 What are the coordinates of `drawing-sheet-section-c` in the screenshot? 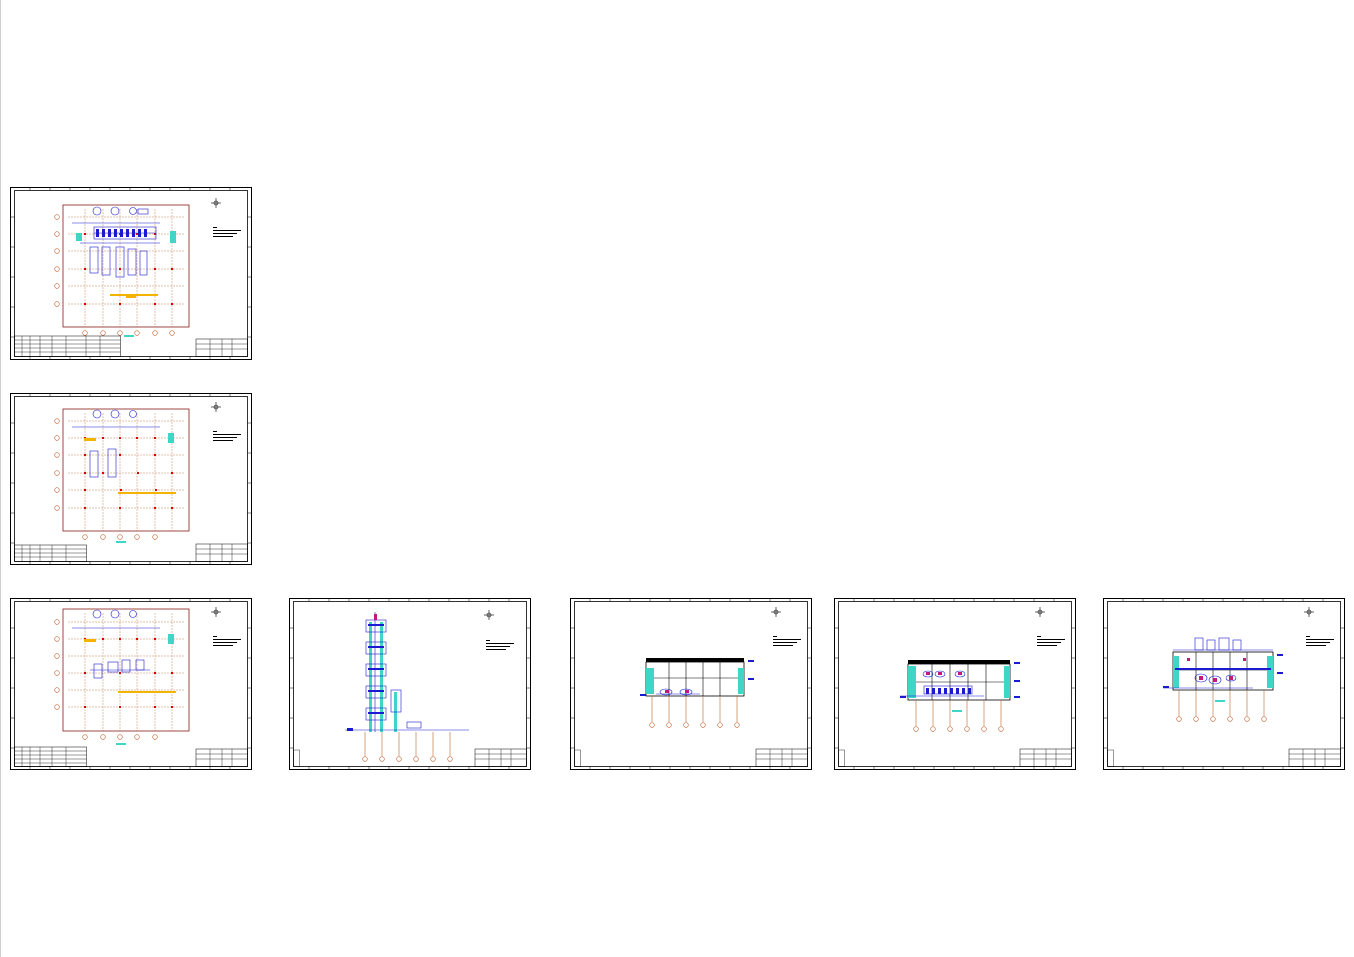 It's located at (1224, 684).